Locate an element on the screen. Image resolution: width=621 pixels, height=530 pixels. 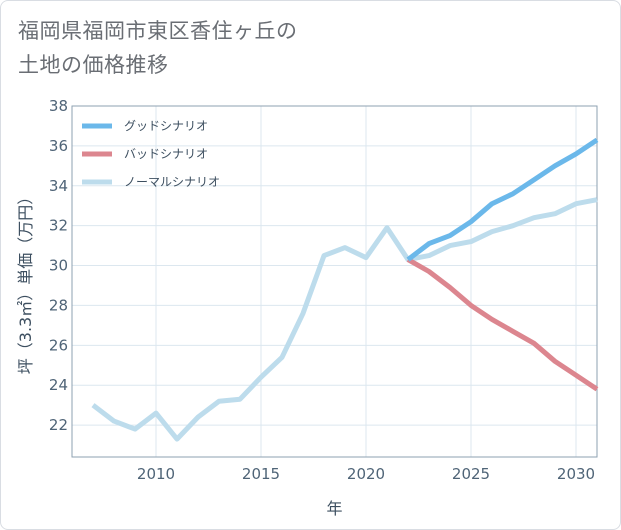
x-tick-label: 2010 is located at coordinates (156, 474).